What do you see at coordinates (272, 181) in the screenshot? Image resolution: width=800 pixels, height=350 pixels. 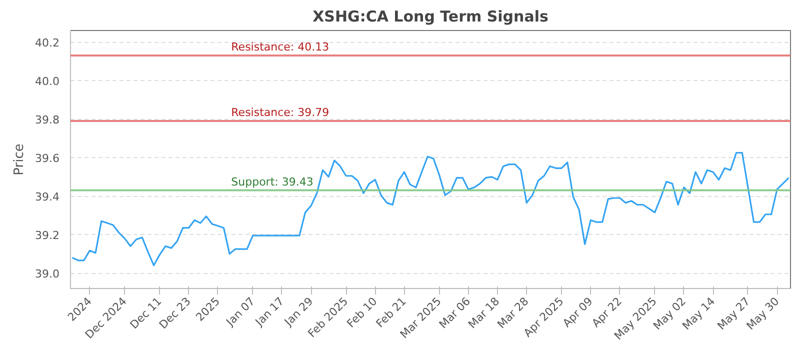 I see `ref-line-label: Support: 39.43` at bounding box center [272, 181].